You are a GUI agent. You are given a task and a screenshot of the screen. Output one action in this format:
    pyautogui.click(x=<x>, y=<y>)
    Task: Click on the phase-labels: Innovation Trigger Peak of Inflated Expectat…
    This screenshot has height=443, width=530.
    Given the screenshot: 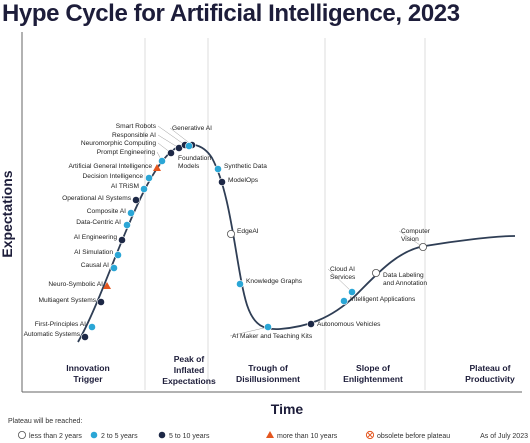 What is the action you would take?
    pyautogui.click(x=290, y=370)
    